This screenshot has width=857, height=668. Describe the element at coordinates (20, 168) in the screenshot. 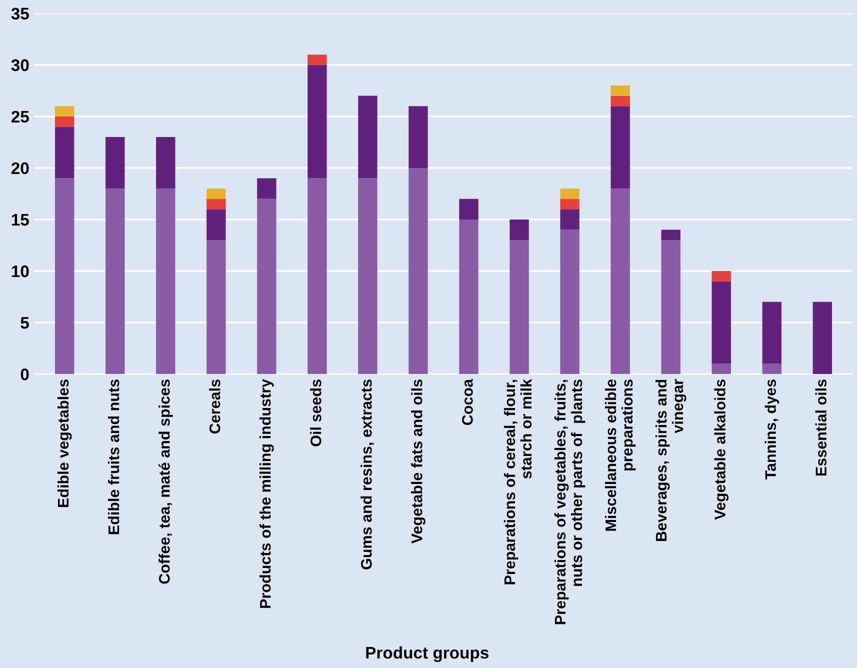

I see `y-tick-label: 20` at that location.